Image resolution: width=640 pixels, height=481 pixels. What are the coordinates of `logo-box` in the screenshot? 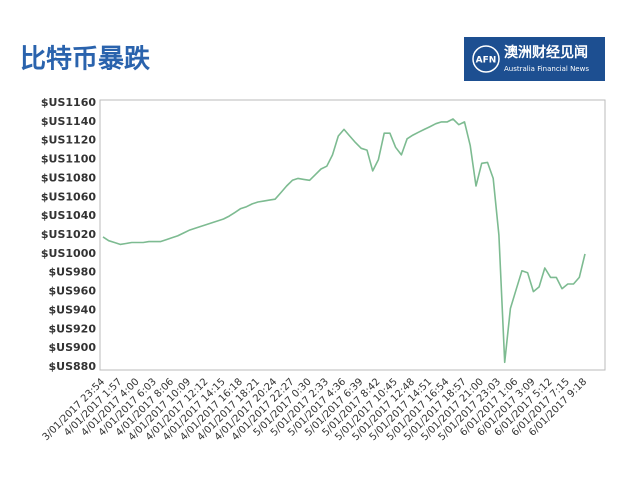 It's located at (534, 59).